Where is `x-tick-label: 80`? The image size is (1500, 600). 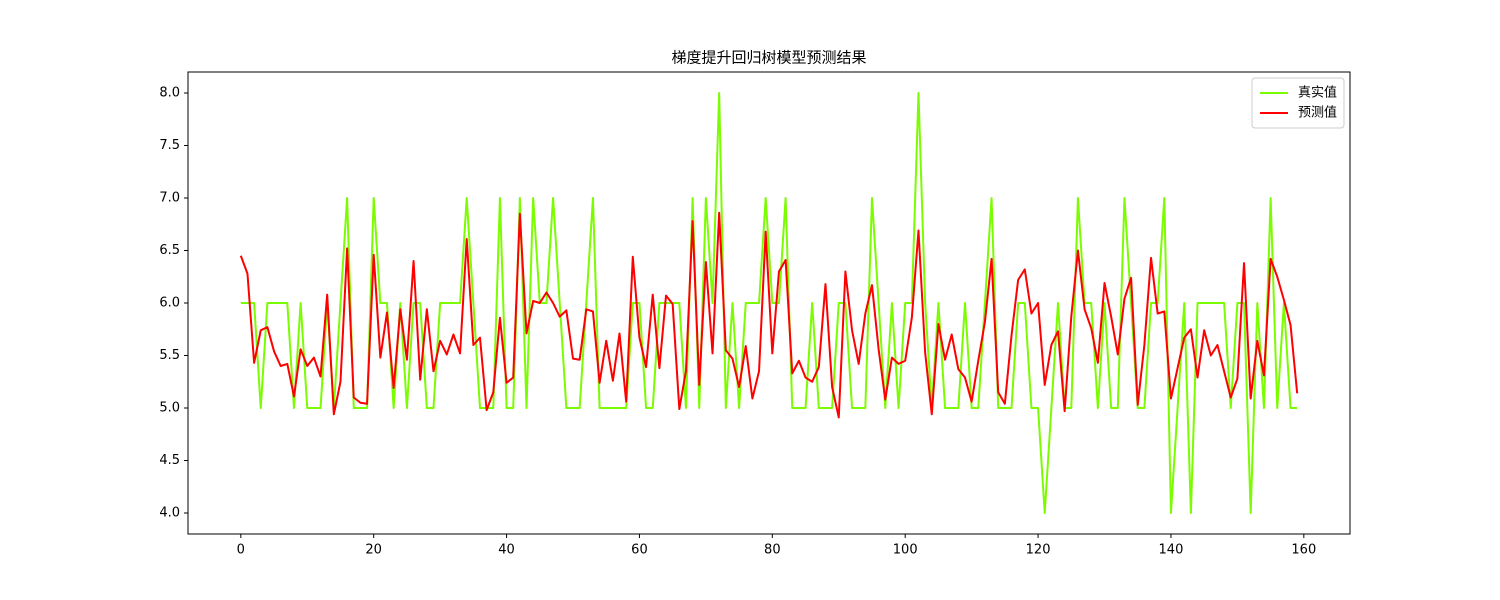
x-tick-label: 80 is located at coordinates (772, 550).